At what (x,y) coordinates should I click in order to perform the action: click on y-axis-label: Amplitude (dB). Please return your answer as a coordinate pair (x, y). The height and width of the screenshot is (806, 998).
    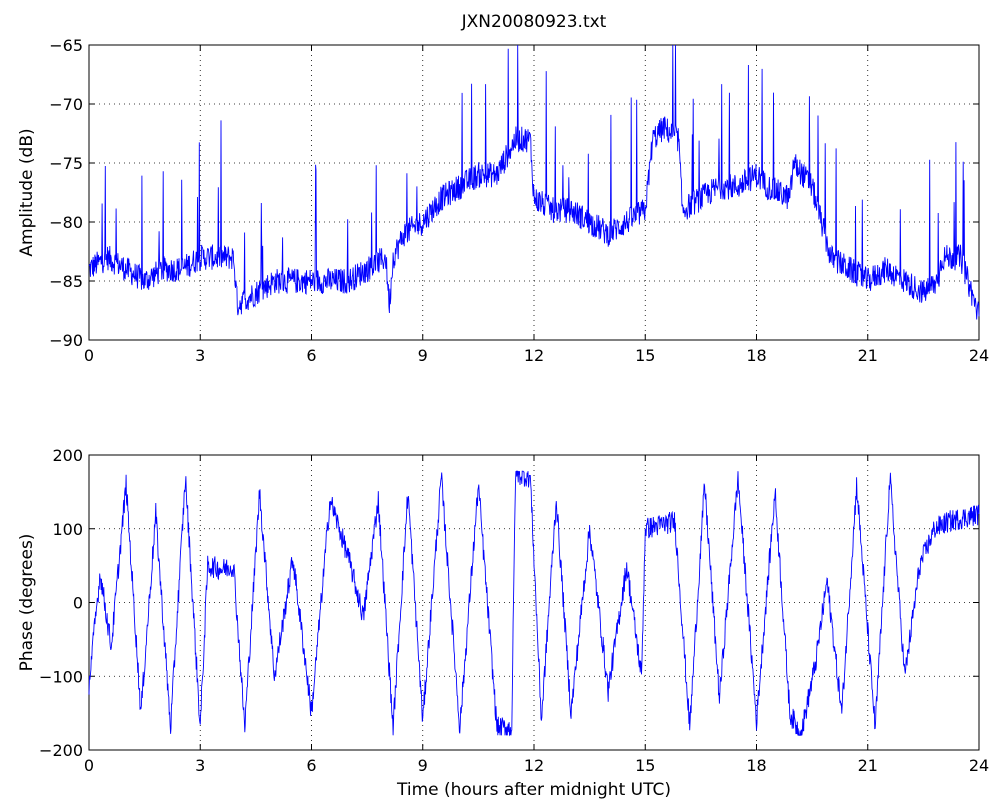
    Looking at the image, I should click on (27, 192).